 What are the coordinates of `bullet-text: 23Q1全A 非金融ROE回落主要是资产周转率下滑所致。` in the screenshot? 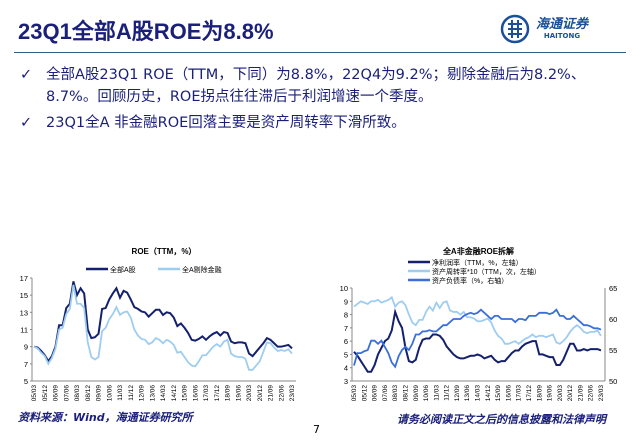 It's located at (226, 123).